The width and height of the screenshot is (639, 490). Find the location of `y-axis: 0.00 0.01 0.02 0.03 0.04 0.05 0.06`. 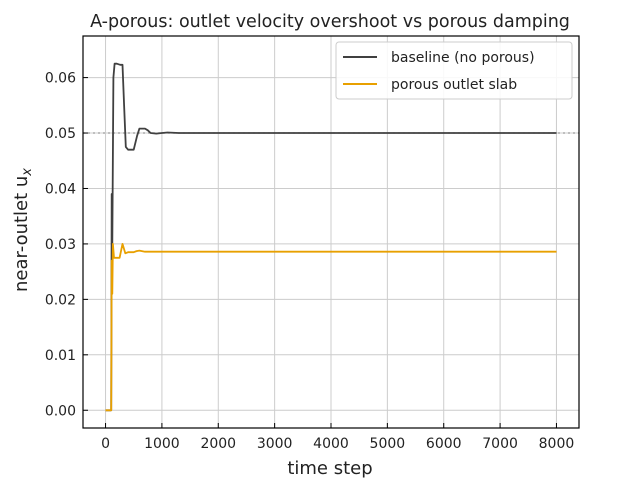

y-axis: 0.00 0.01 0.02 0.03 0.04 0.05 0.06 is located at coordinates (66, 245).